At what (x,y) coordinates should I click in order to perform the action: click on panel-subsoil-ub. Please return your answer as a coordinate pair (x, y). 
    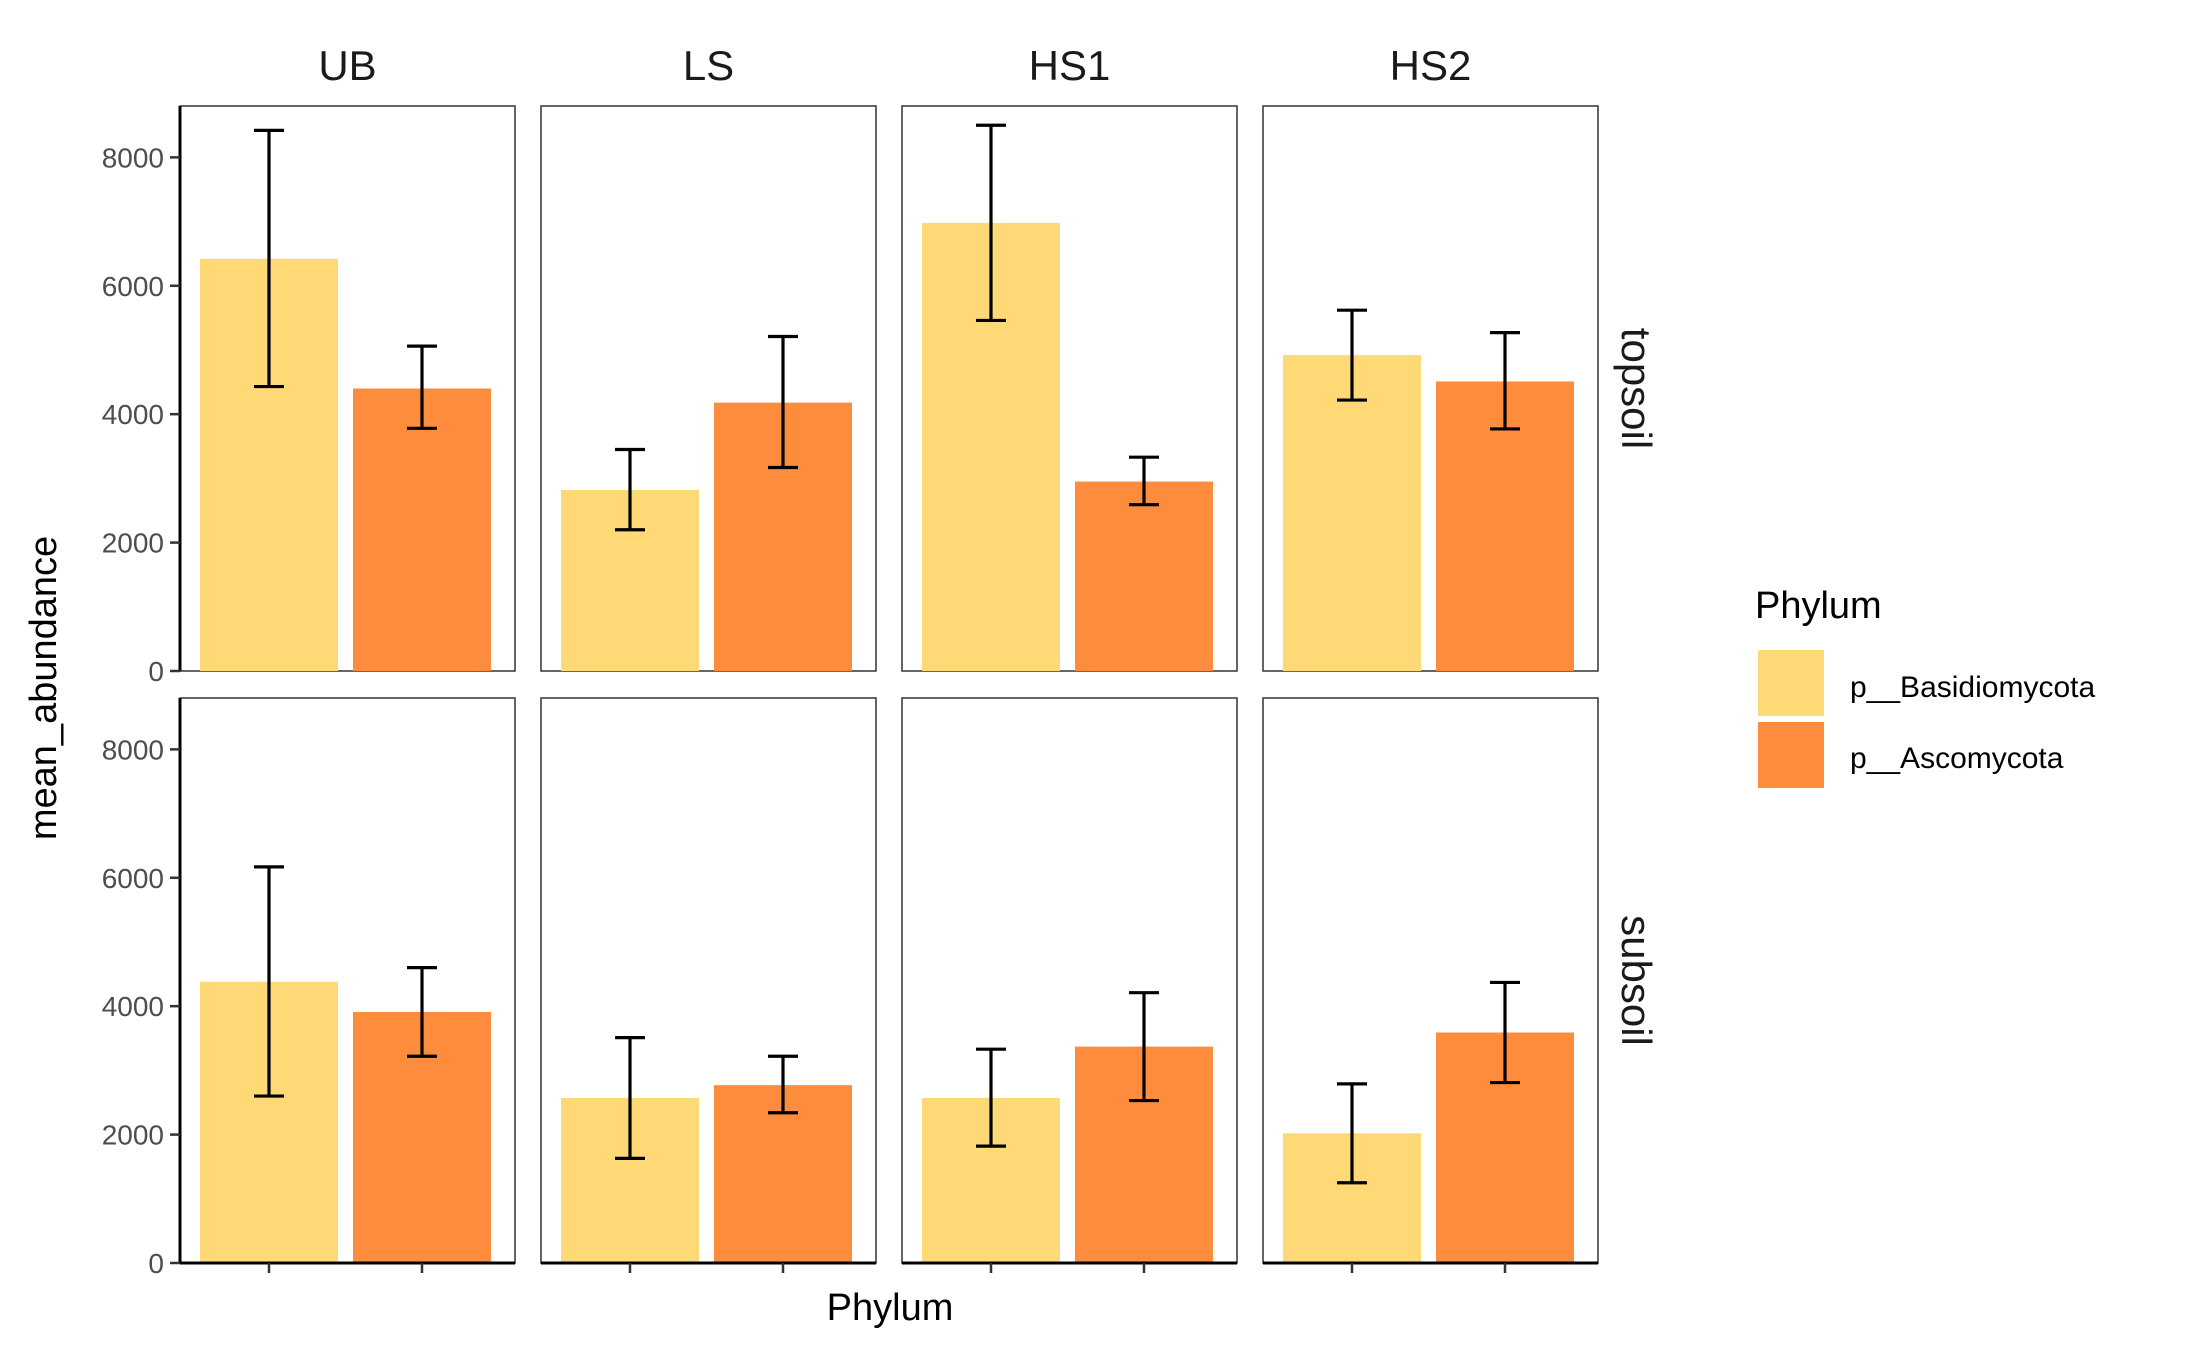
    Looking at the image, I should click on (347, 980).